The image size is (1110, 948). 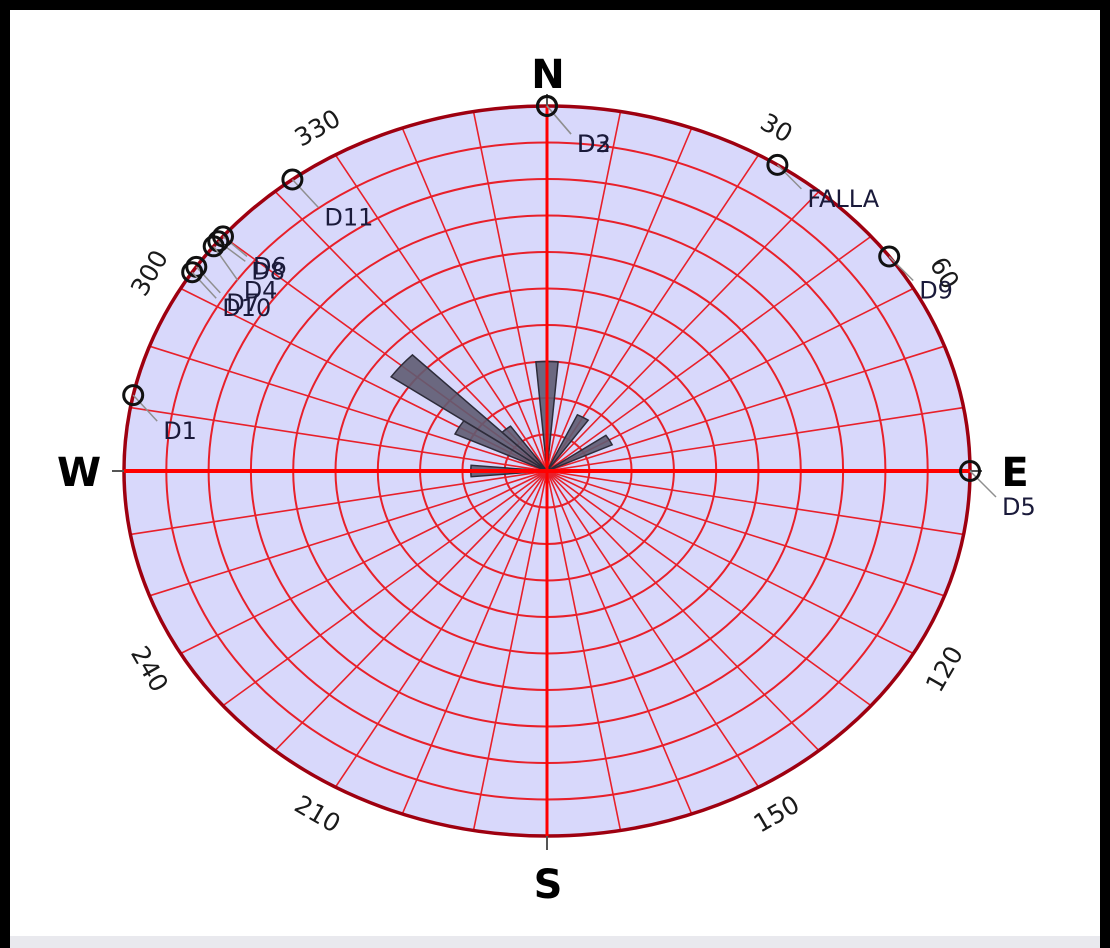 What do you see at coordinates (348, 218) in the screenshot?
I see `point-label: D11` at bounding box center [348, 218].